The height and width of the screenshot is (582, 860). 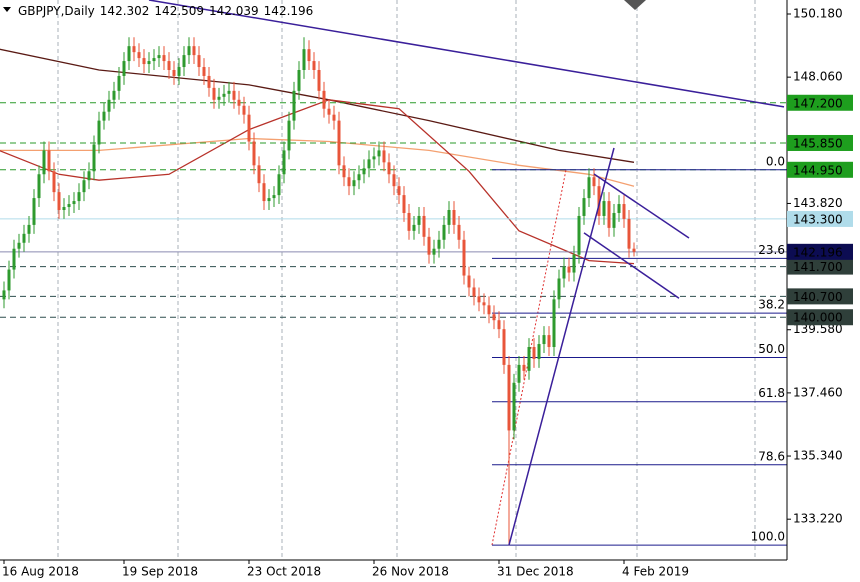 What do you see at coordinates (289, 11) in the screenshot?
I see `close-value: 142.196` at bounding box center [289, 11].